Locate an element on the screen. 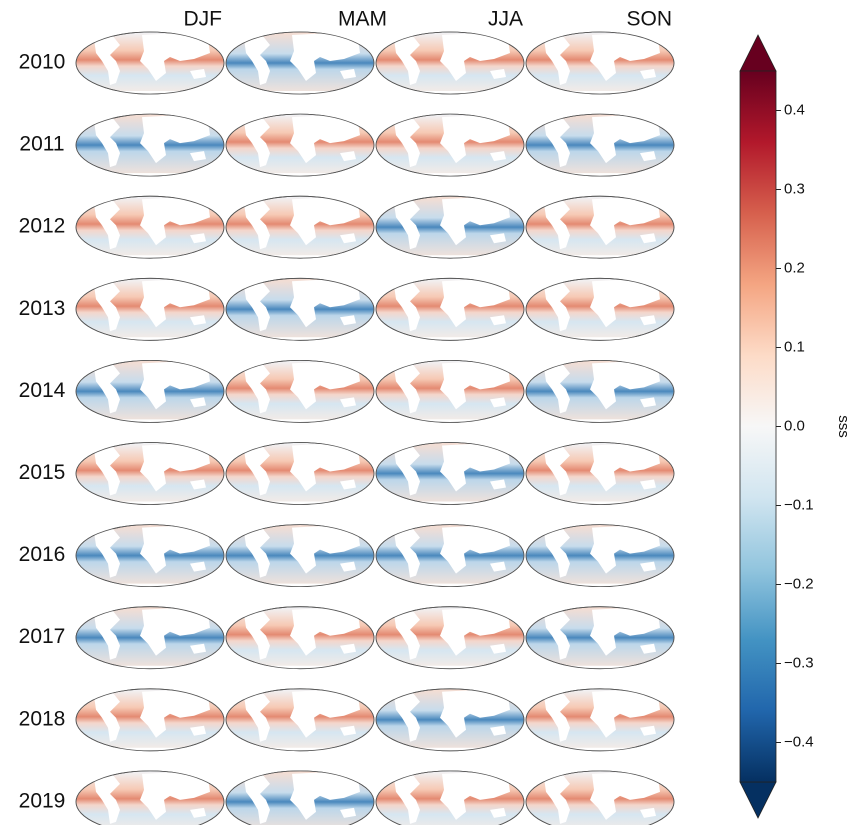 Image resolution: width=857 pixels, height=830 pixels. colorbar-tick-label: −0.2 is located at coordinates (799, 583).